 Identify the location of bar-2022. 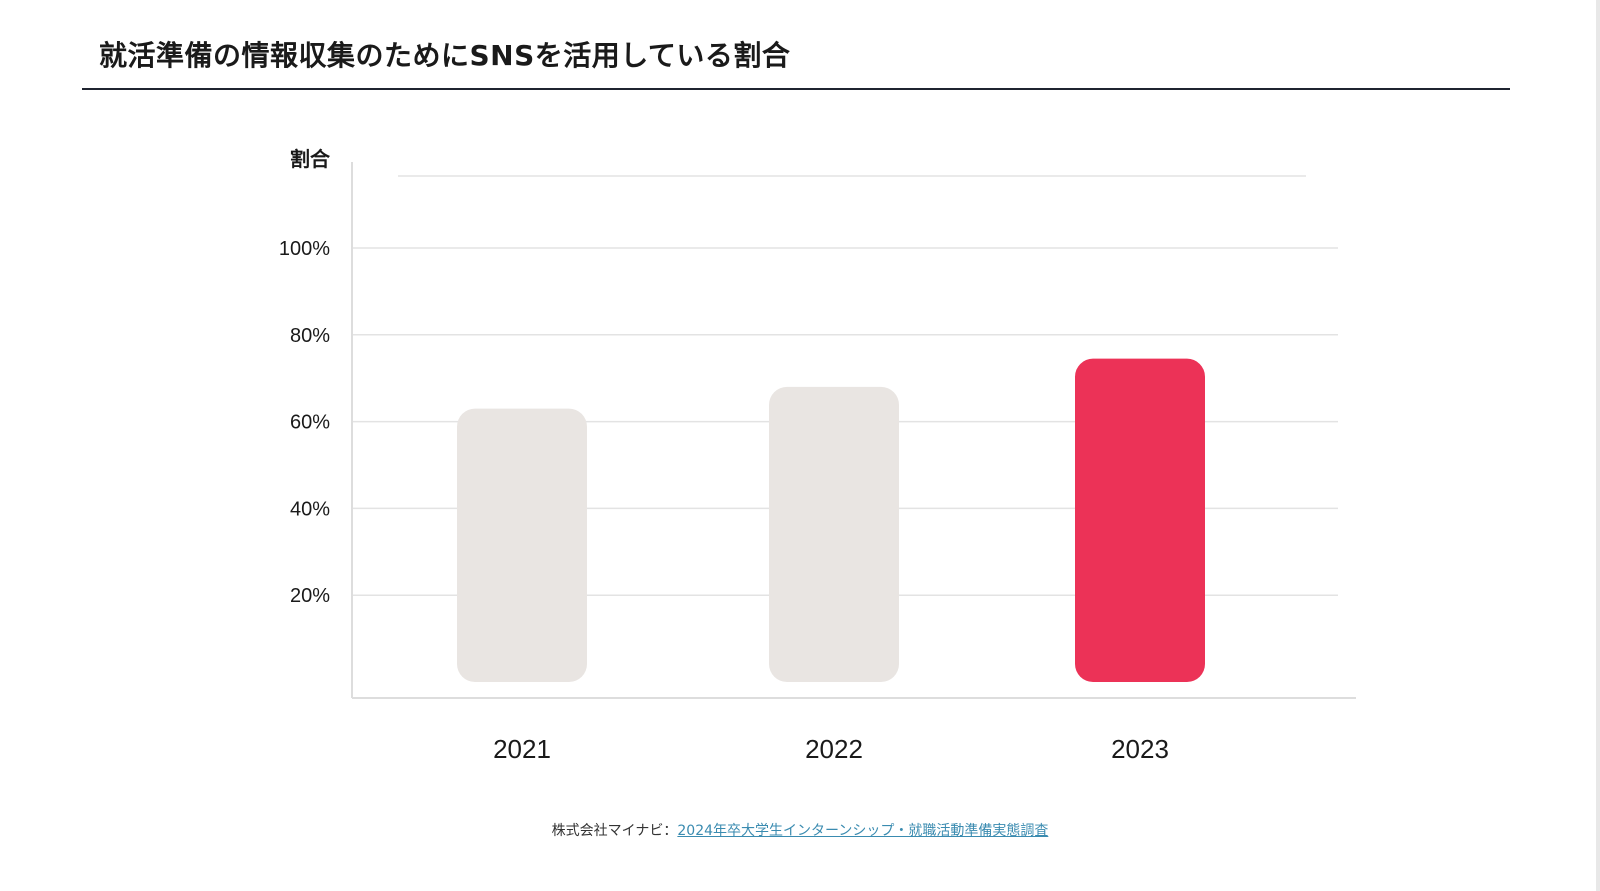
(834, 534).